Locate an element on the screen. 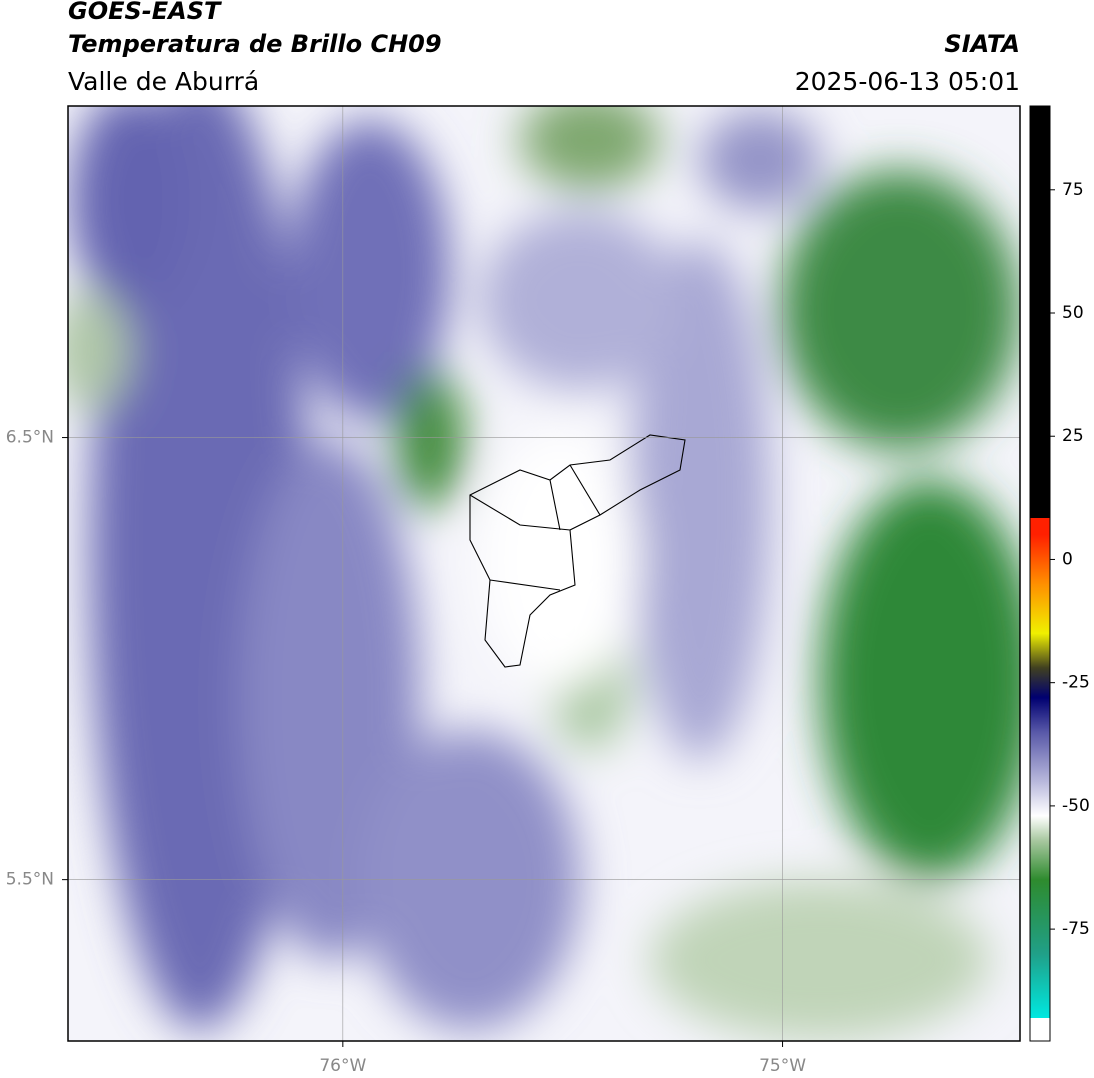 The height and width of the screenshot is (1078, 1094). colorbar-tick-label: 50 is located at coordinates (1073, 313).